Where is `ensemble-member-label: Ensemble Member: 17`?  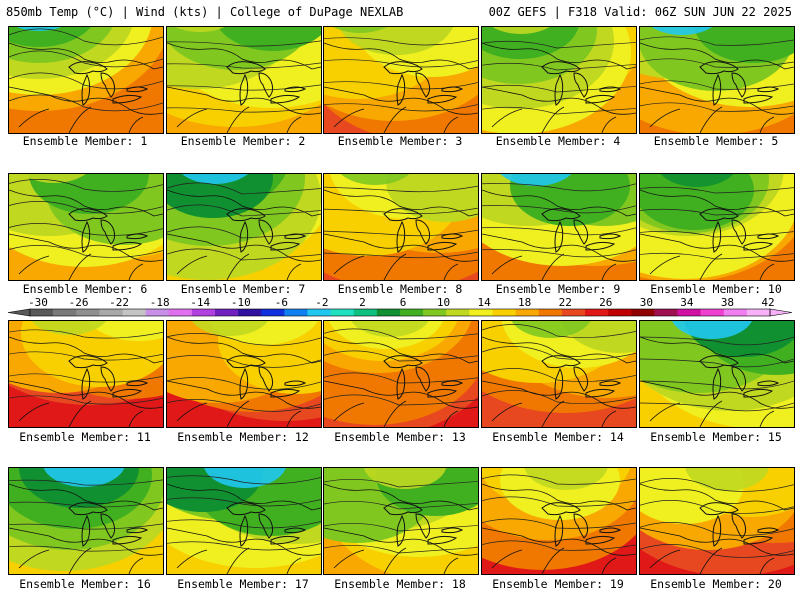
ensemble-member-label: Ensemble Member: 17 is located at coordinates (243, 584).